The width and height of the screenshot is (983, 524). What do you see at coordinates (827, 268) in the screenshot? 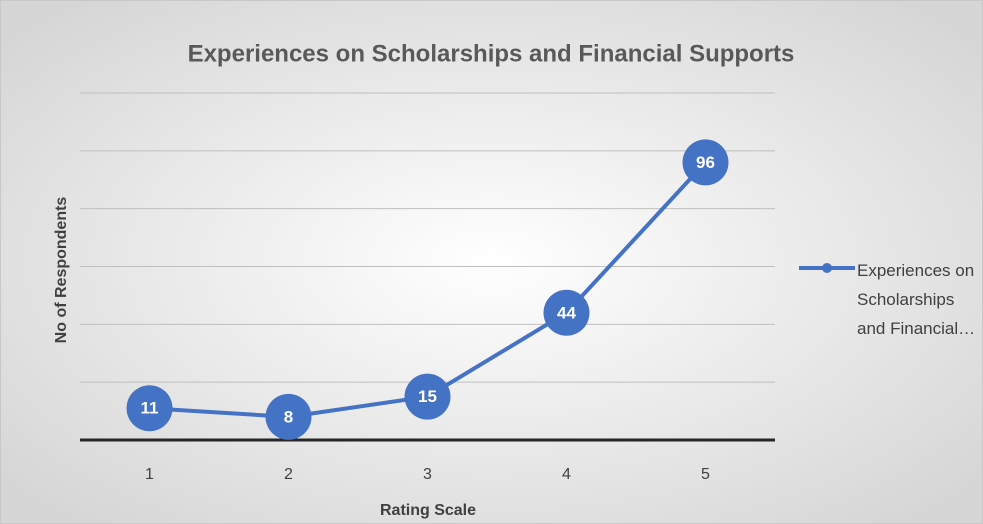
I see `legend-marker` at bounding box center [827, 268].